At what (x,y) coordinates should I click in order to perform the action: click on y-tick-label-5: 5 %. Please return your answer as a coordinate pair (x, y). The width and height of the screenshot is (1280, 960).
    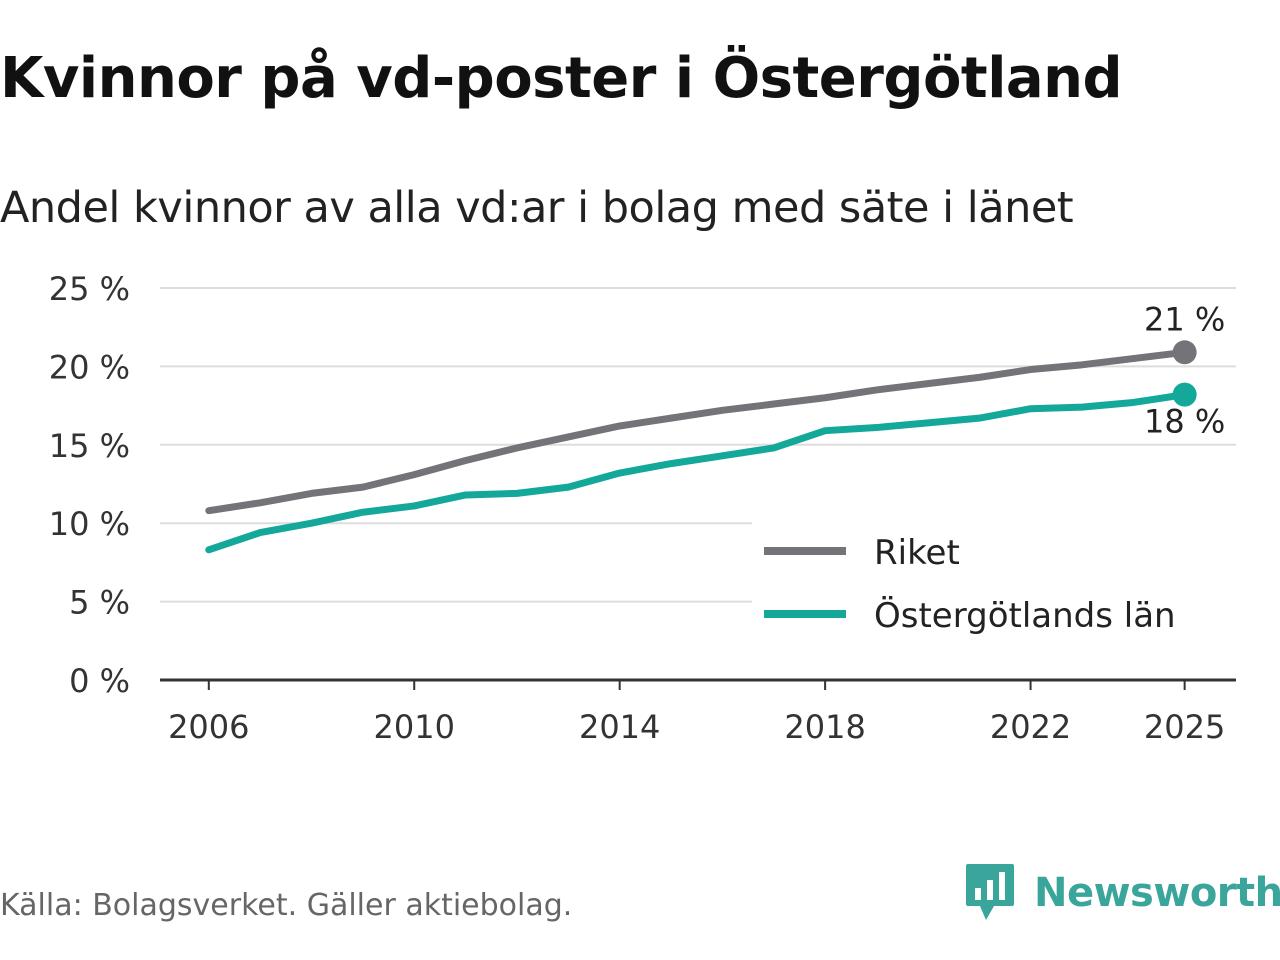
    Looking at the image, I should click on (99, 603).